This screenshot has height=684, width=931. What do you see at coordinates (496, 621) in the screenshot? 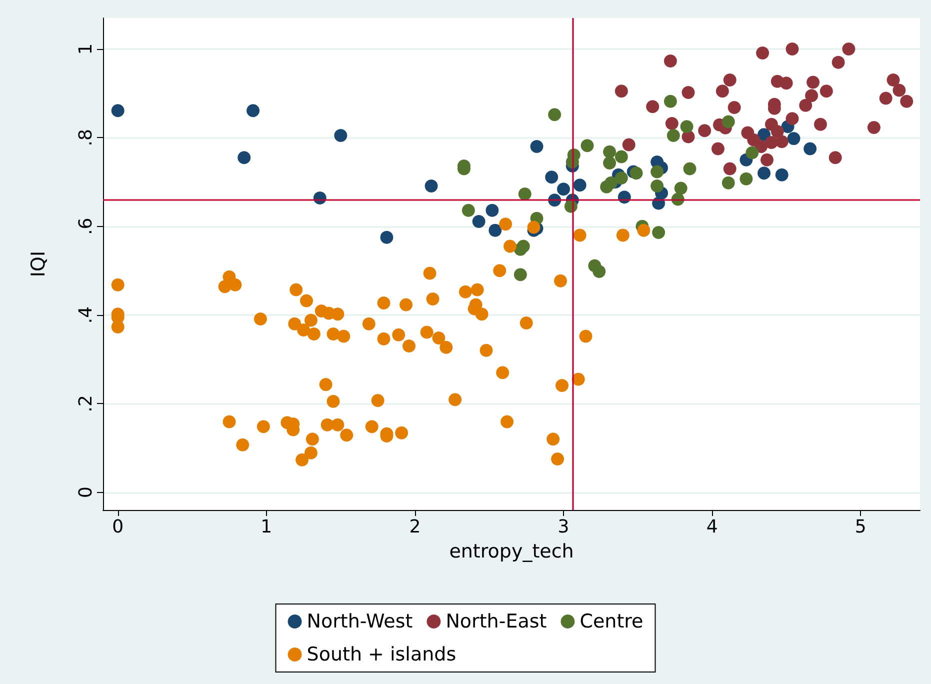
I see `legend-label: North-East` at bounding box center [496, 621].